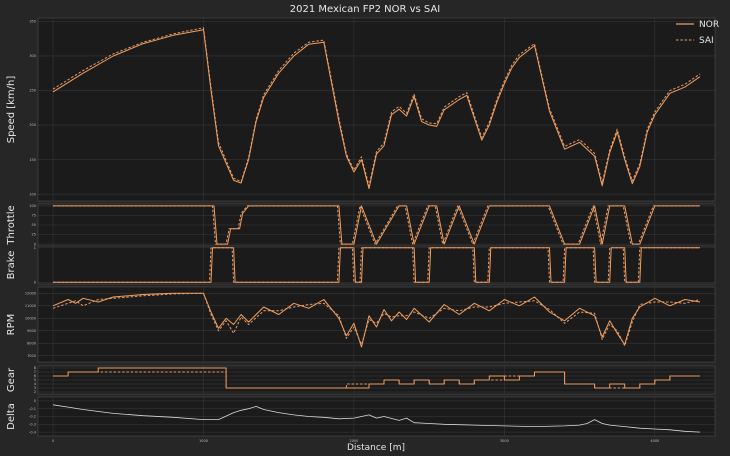 This screenshot has width=730, height=456. Describe the element at coordinates (203, 441) in the screenshot. I see `x-tick-label: 1000` at that location.